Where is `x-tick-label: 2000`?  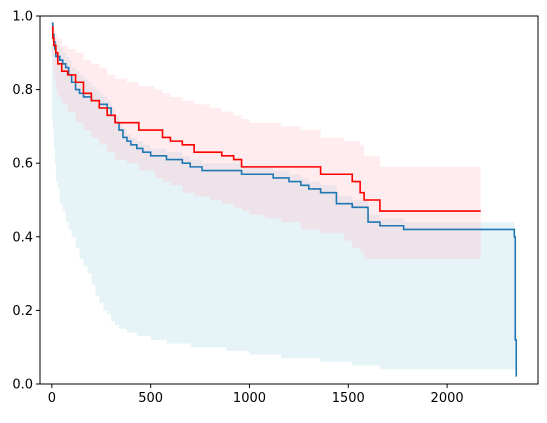 x-tick-label: 2000 is located at coordinates (447, 398).